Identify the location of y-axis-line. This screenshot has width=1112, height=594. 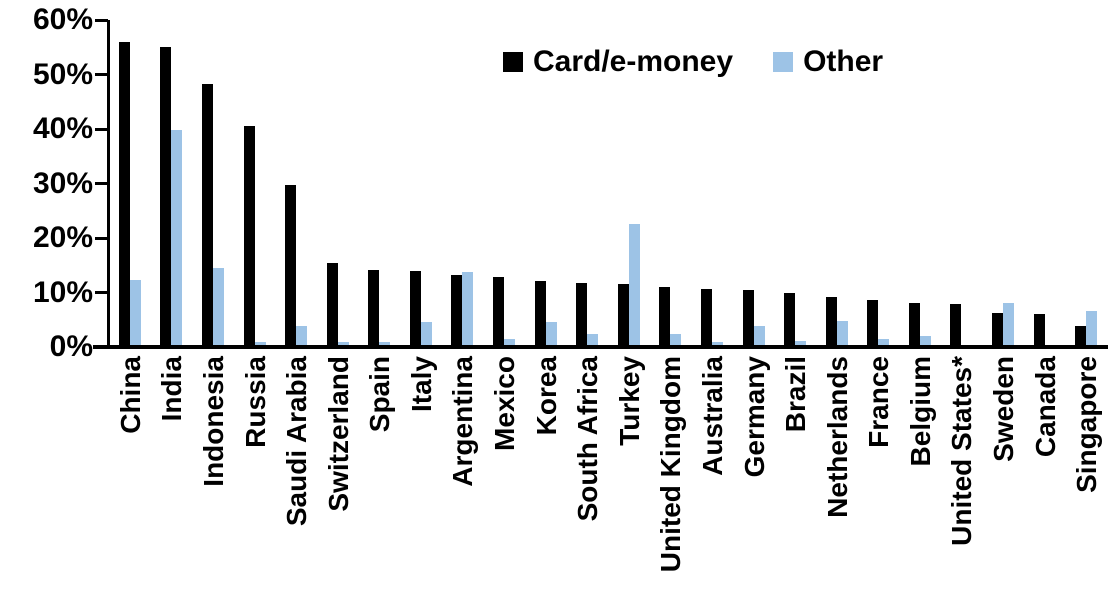
(108, 183).